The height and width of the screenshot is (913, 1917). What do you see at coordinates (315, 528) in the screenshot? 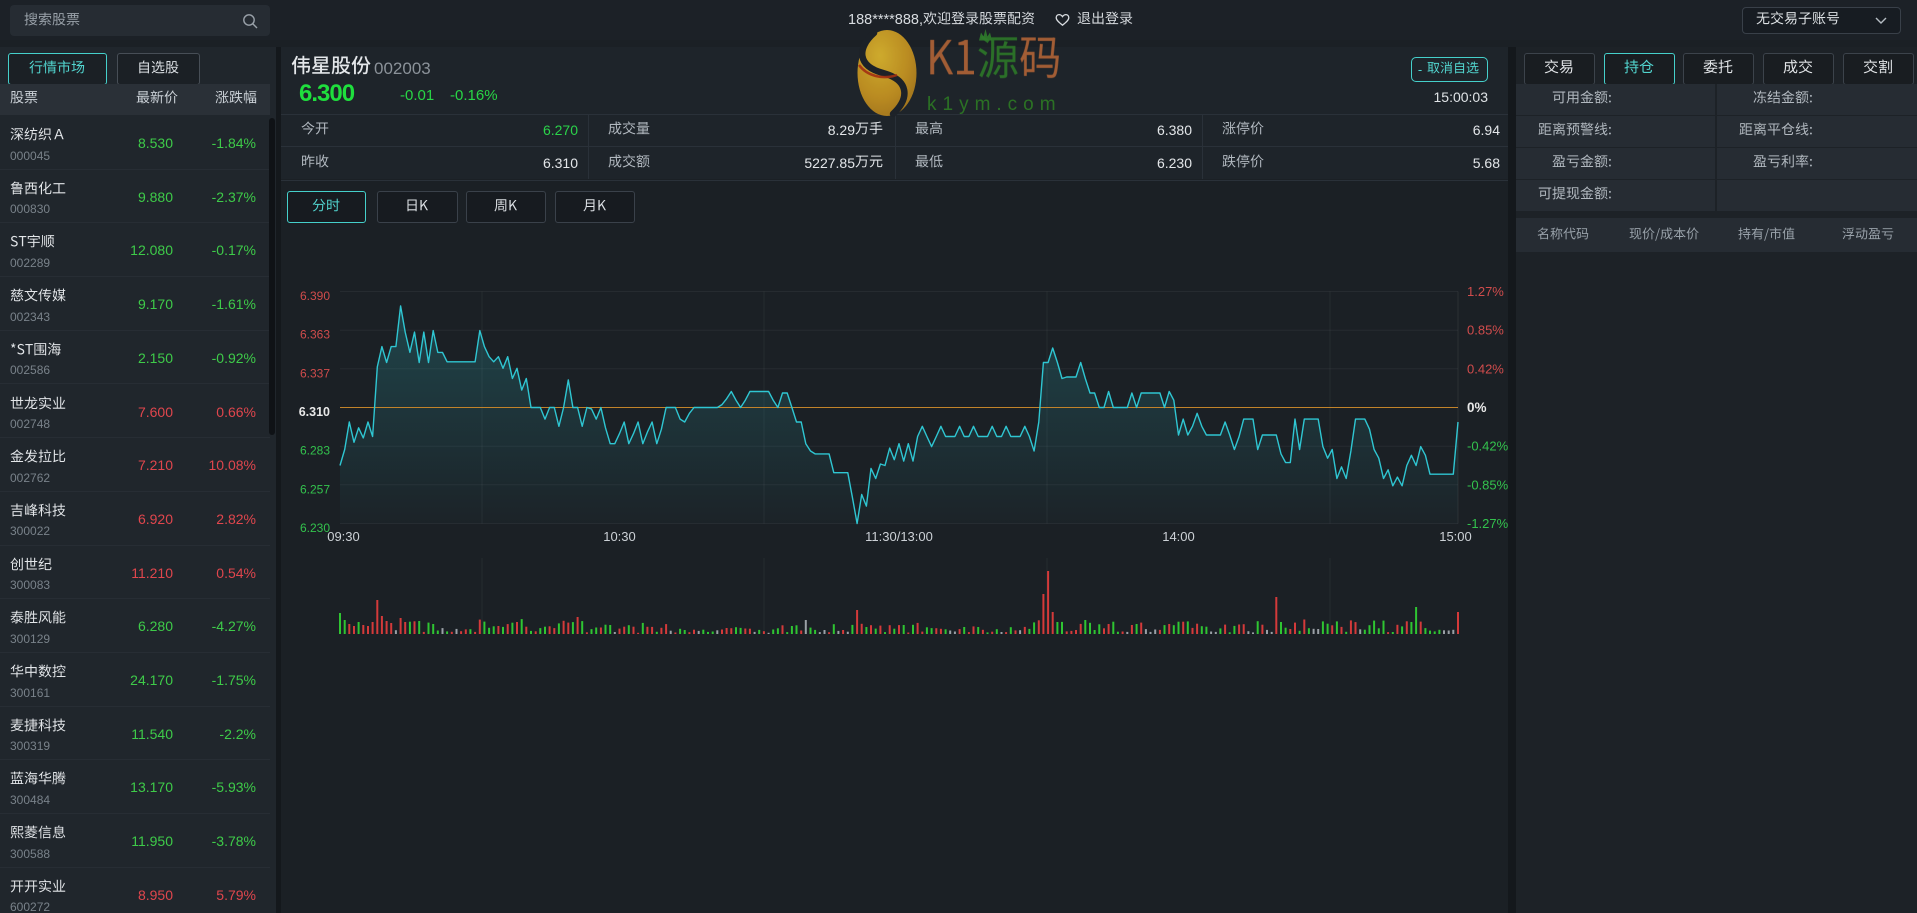
I see `svg-text: 6.230` at bounding box center [315, 528].